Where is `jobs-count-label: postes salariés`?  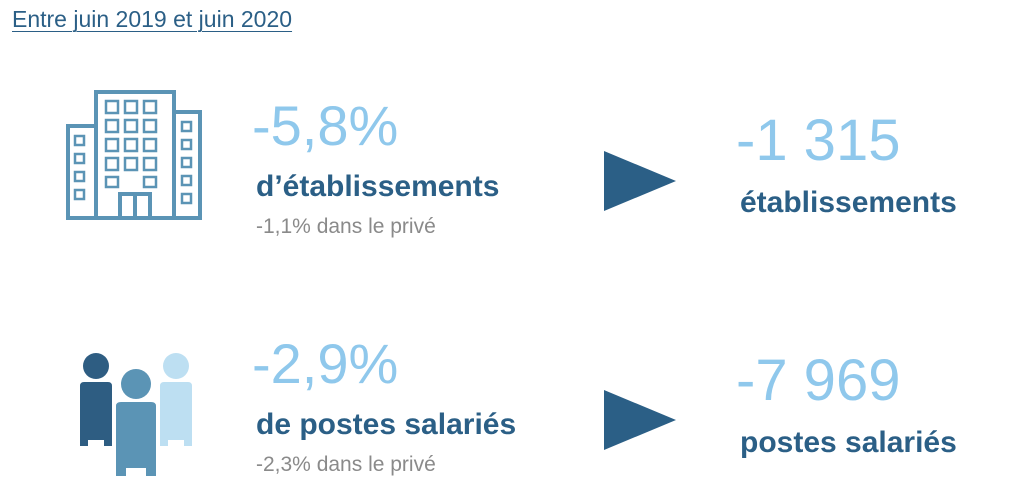 jobs-count-label: postes salariés is located at coordinates (848, 442).